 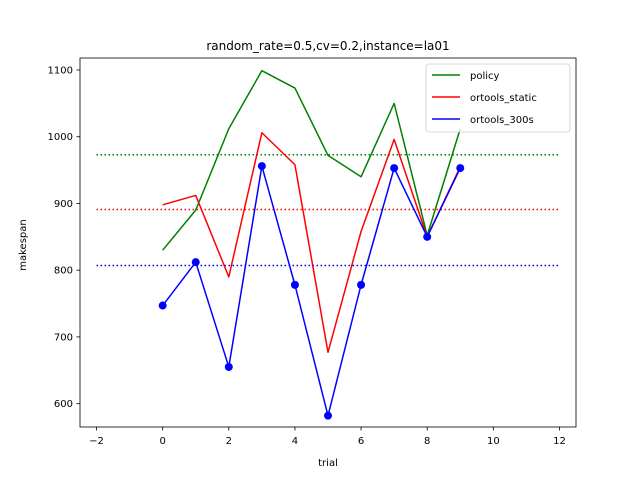 What do you see at coordinates (328, 463) in the screenshot?
I see `x-axis-label: trial` at bounding box center [328, 463].